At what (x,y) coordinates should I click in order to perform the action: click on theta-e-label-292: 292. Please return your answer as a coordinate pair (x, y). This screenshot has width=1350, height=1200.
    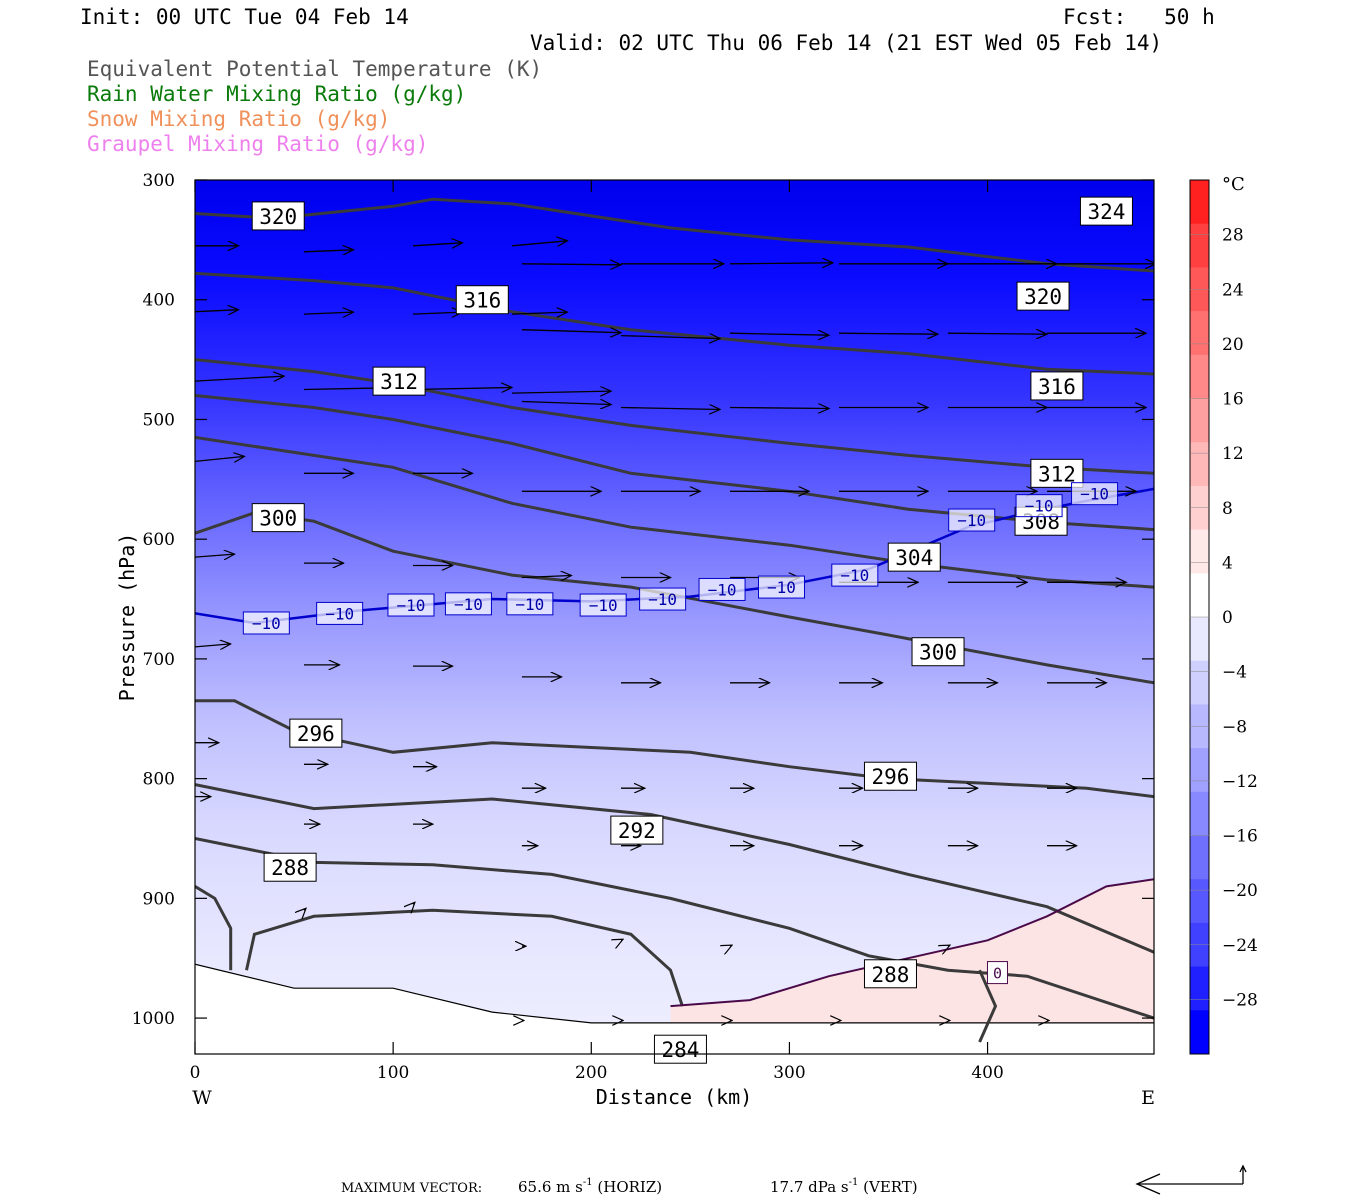
    Looking at the image, I should click on (637, 830).